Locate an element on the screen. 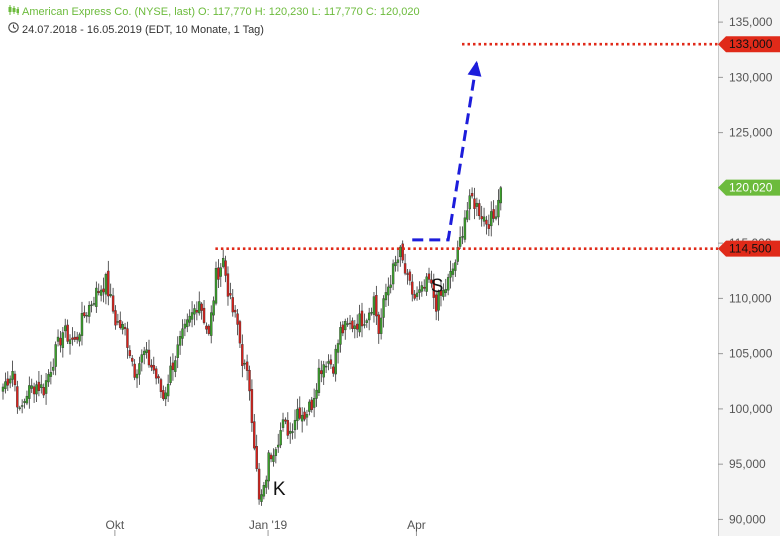 This screenshot has width=780, height=536. support-price-tag-label: 114,500 is located at coordinates (750, 249).